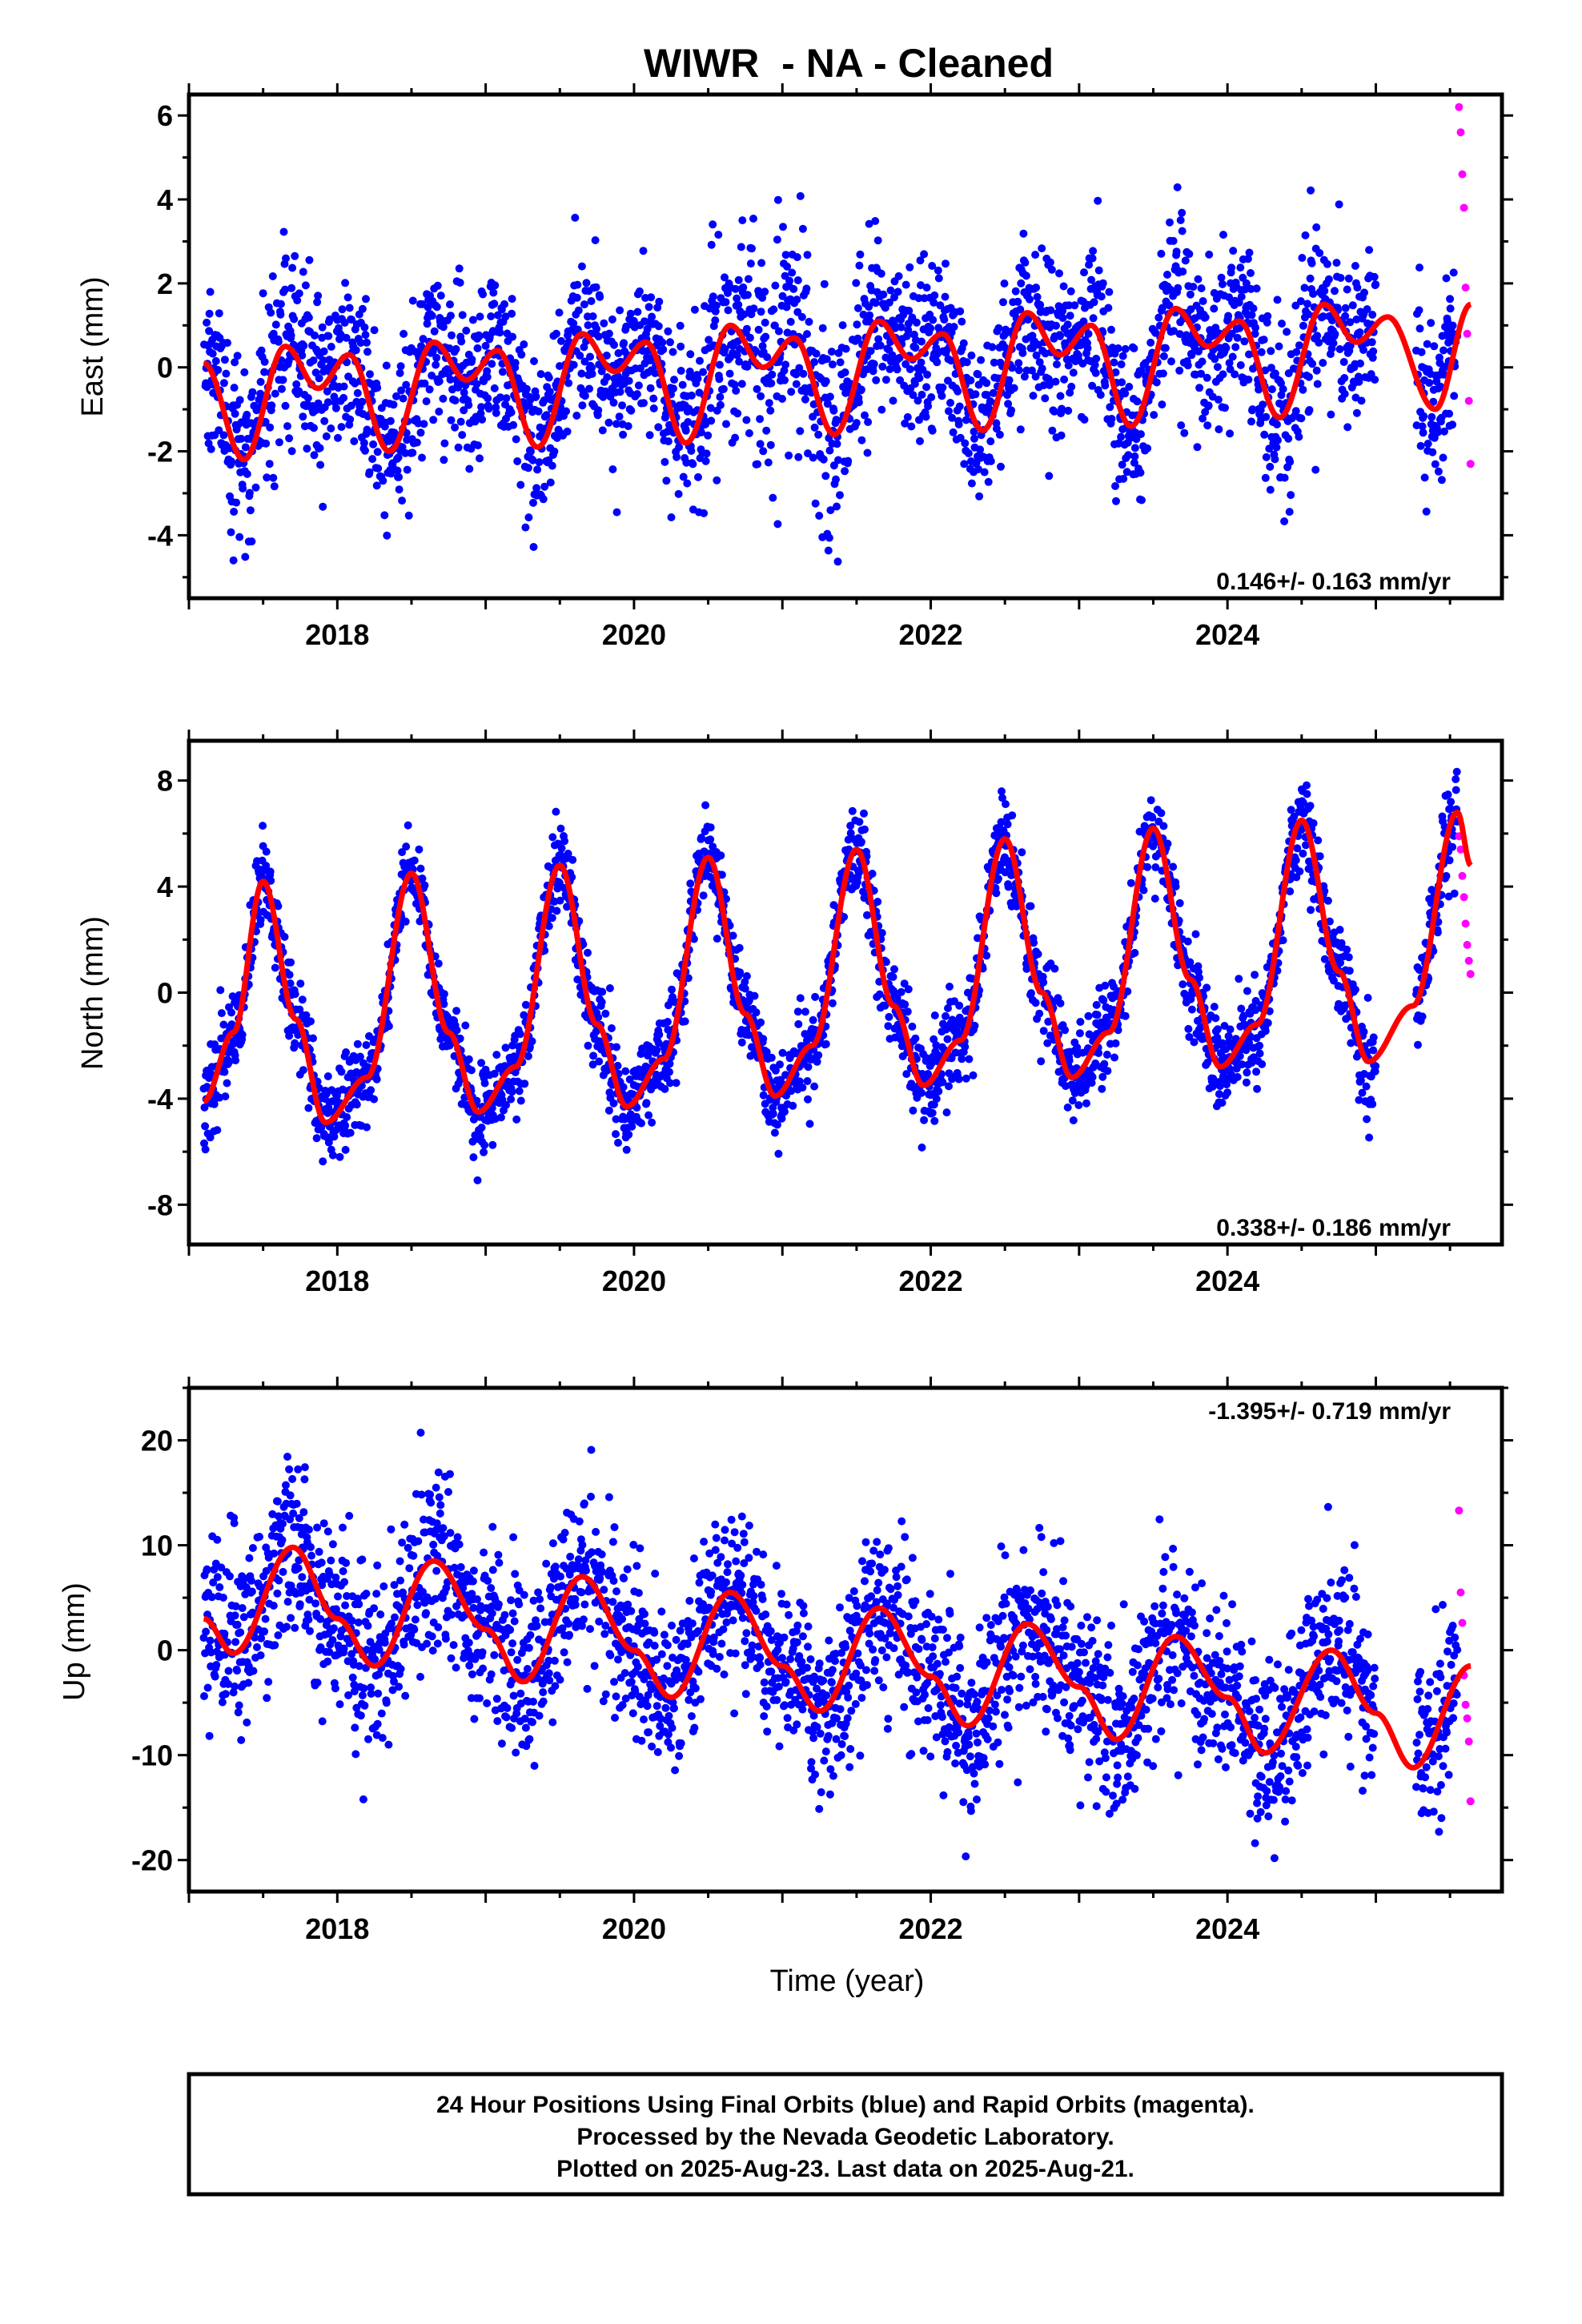  I want to click on east-rapid-orbit-point, so click(1463, 174).